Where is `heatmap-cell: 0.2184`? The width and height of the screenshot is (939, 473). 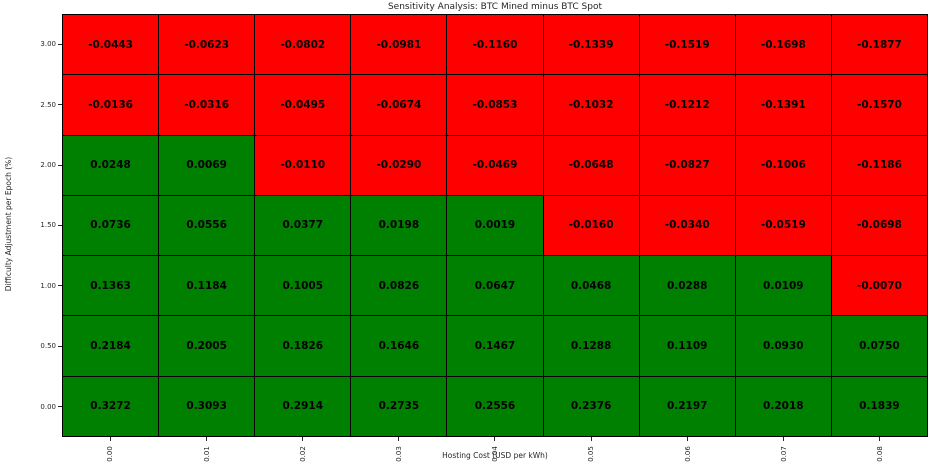
heatmap-cell: 0.2184 is located at coordinates (111, 346).